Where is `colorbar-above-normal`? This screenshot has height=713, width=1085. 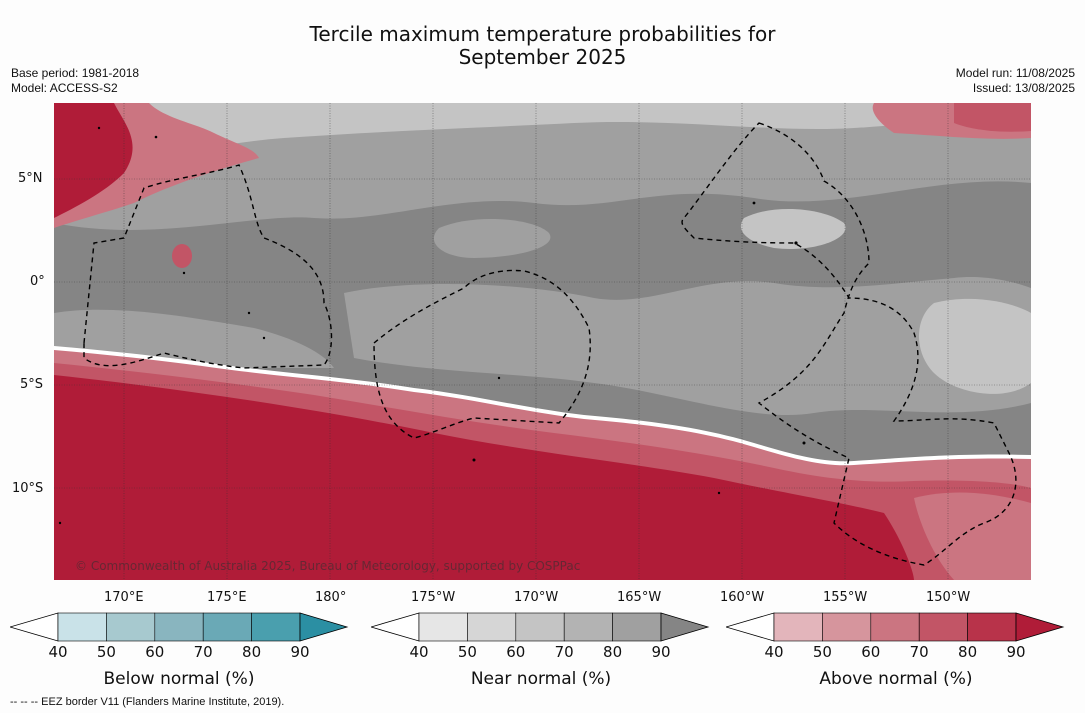
colorbar-above-normal is located at coordinates (895, 627).